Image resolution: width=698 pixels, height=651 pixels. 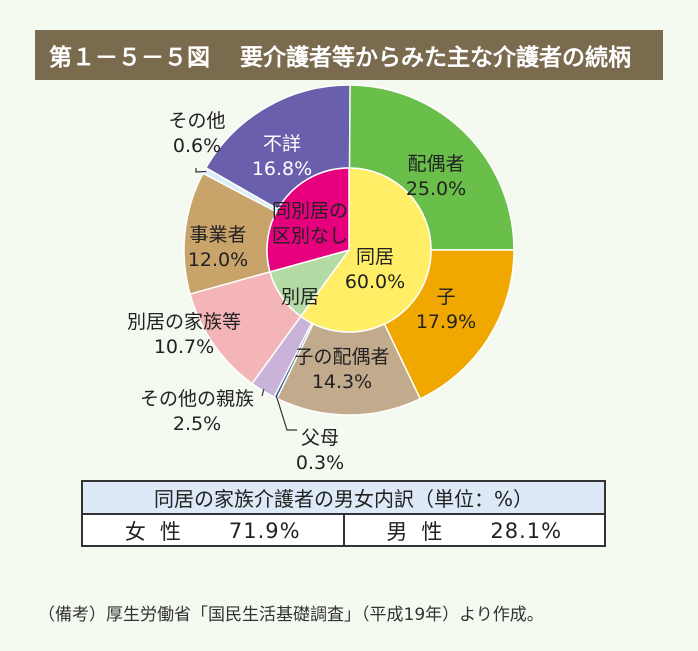 What do you see at coordinates (436, 176) in the screenshot?
I see `outer-label-0: 配偶者 25.0%` at bounding box center [436, 176].